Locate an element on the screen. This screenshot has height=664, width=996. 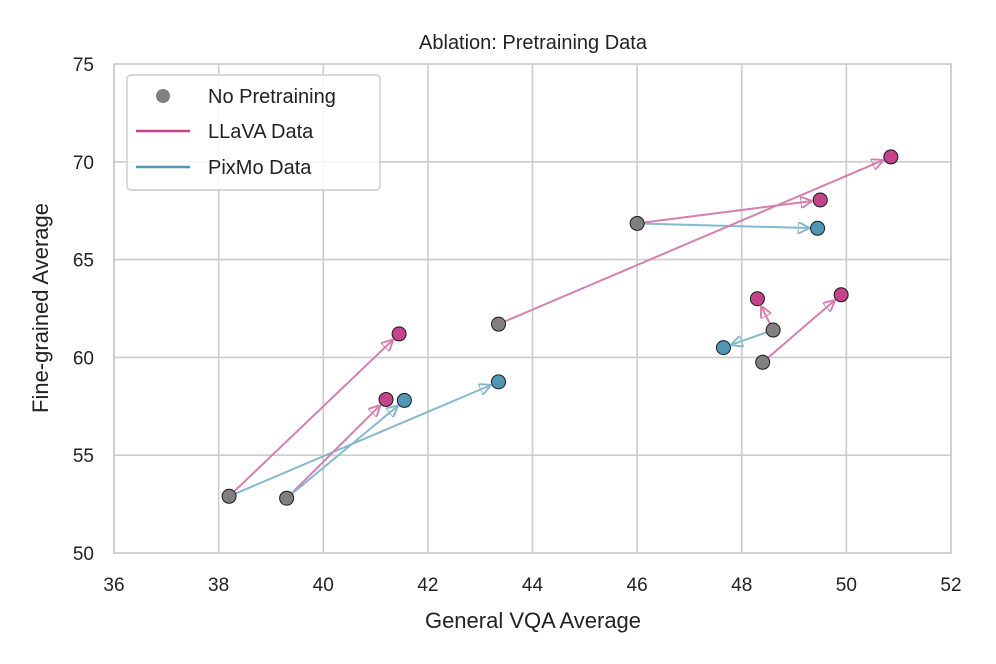
x-tick-labels: 36 38 40 42 44 46 48 50 52 is located at coordinates (532, 585).